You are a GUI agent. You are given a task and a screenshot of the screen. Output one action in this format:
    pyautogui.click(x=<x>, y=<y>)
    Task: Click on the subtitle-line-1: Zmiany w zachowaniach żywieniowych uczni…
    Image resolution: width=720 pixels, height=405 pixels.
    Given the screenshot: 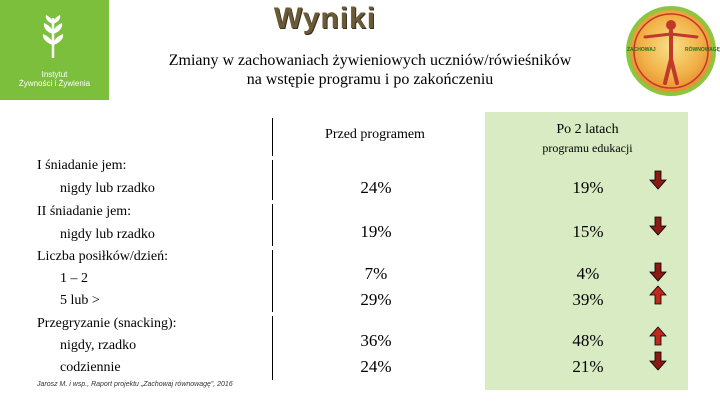 What is the action you would take?
    pyautogui.click(x=370, y=60)
    